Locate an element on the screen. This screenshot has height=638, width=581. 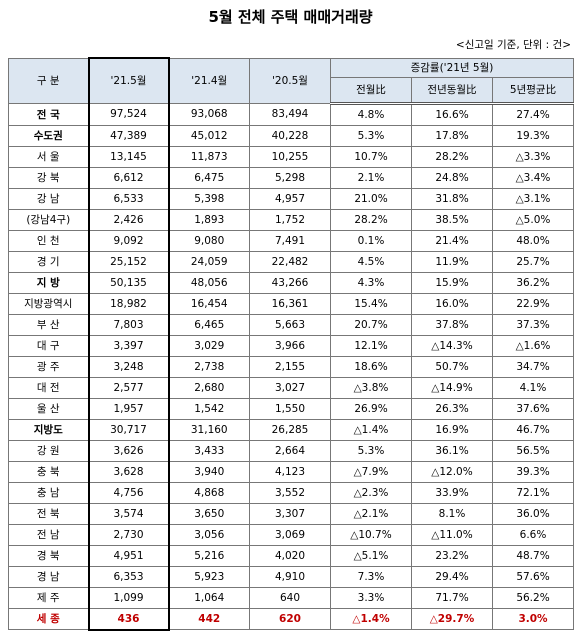
cell: 2,577 is located at coordinates (128, 387).